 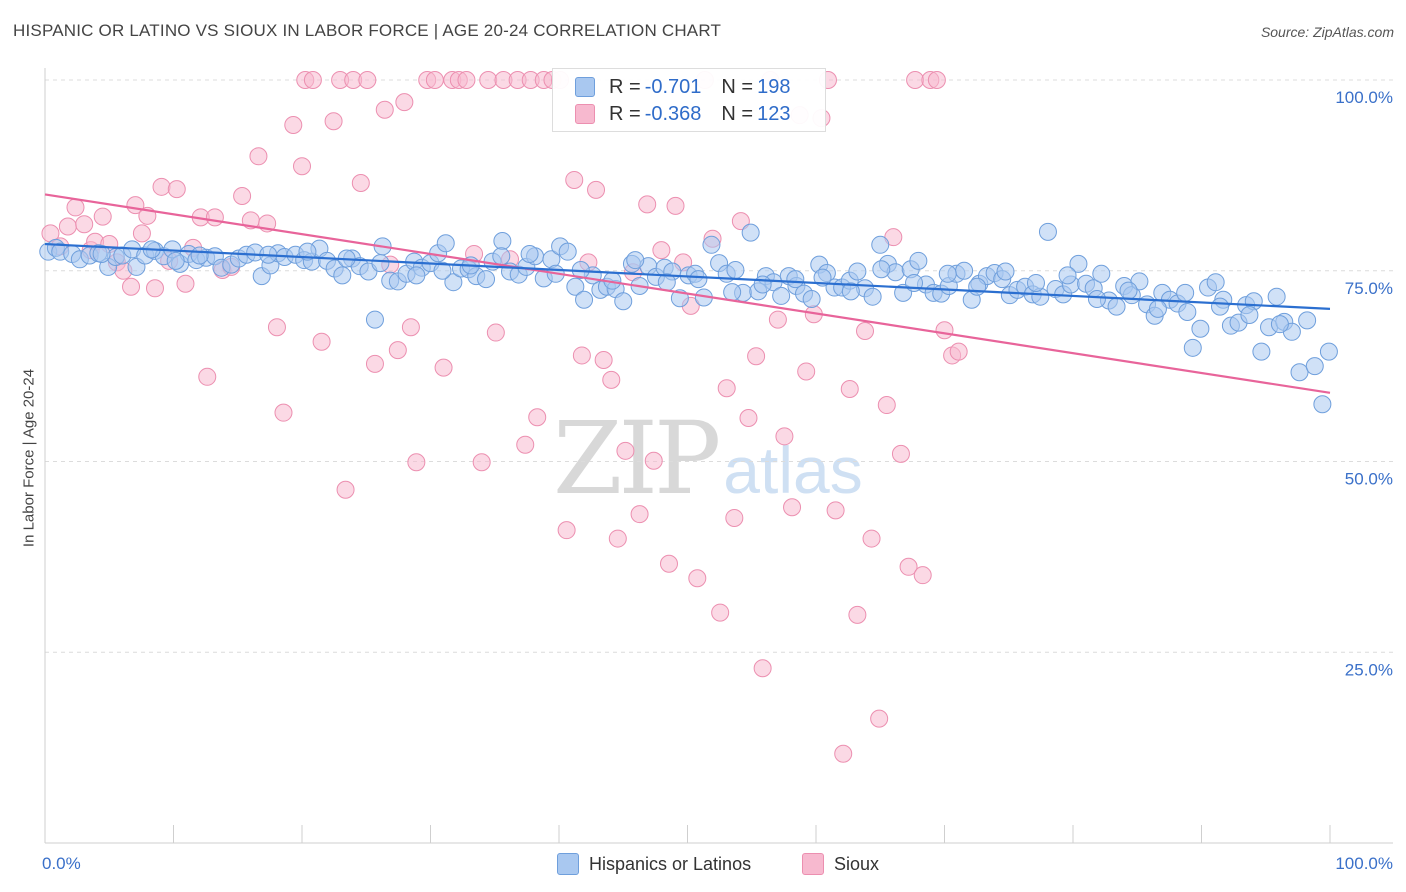 What do you see at coordinates (1364, 97) in the screenshot?
I see `y-tick-label: 100.0%` at bounding box center [1364, 97].